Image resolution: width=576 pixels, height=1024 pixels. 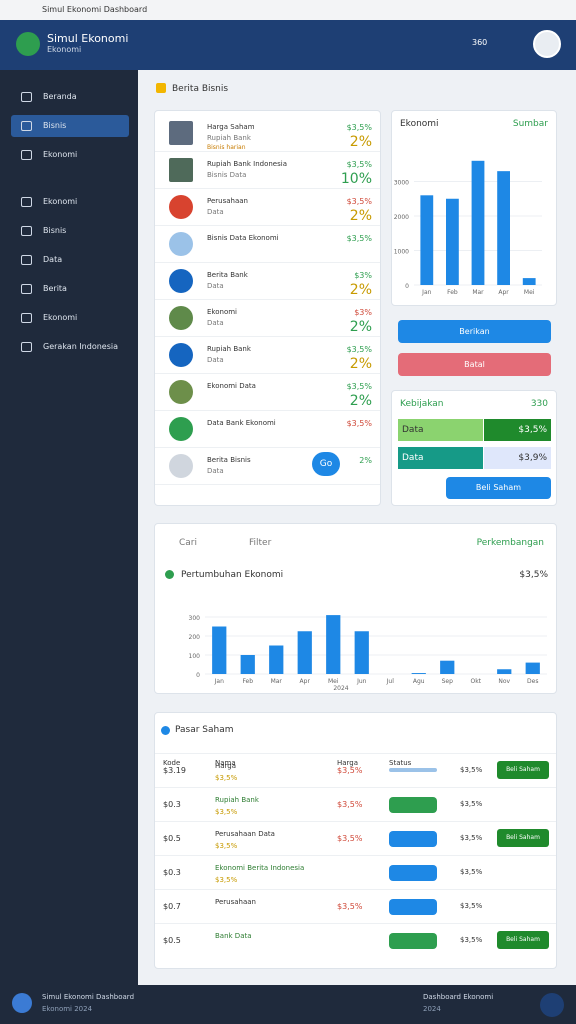 I want to click on x-tick-label: Jul, so click(x=390, y=681).